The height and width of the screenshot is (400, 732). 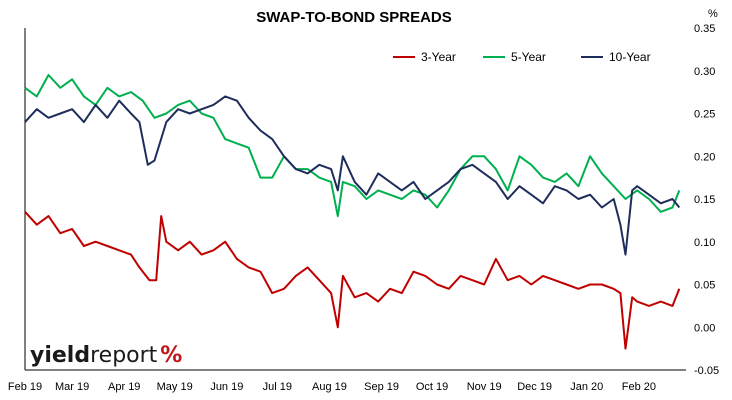 I want to click on y-tick-label: -0.05, so click(x=706, y=371).